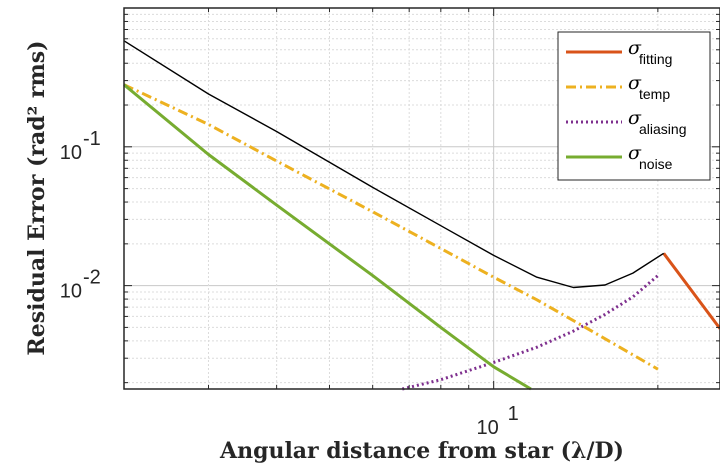  I want to click on legend-label-temp: σ, so click(635, 83).